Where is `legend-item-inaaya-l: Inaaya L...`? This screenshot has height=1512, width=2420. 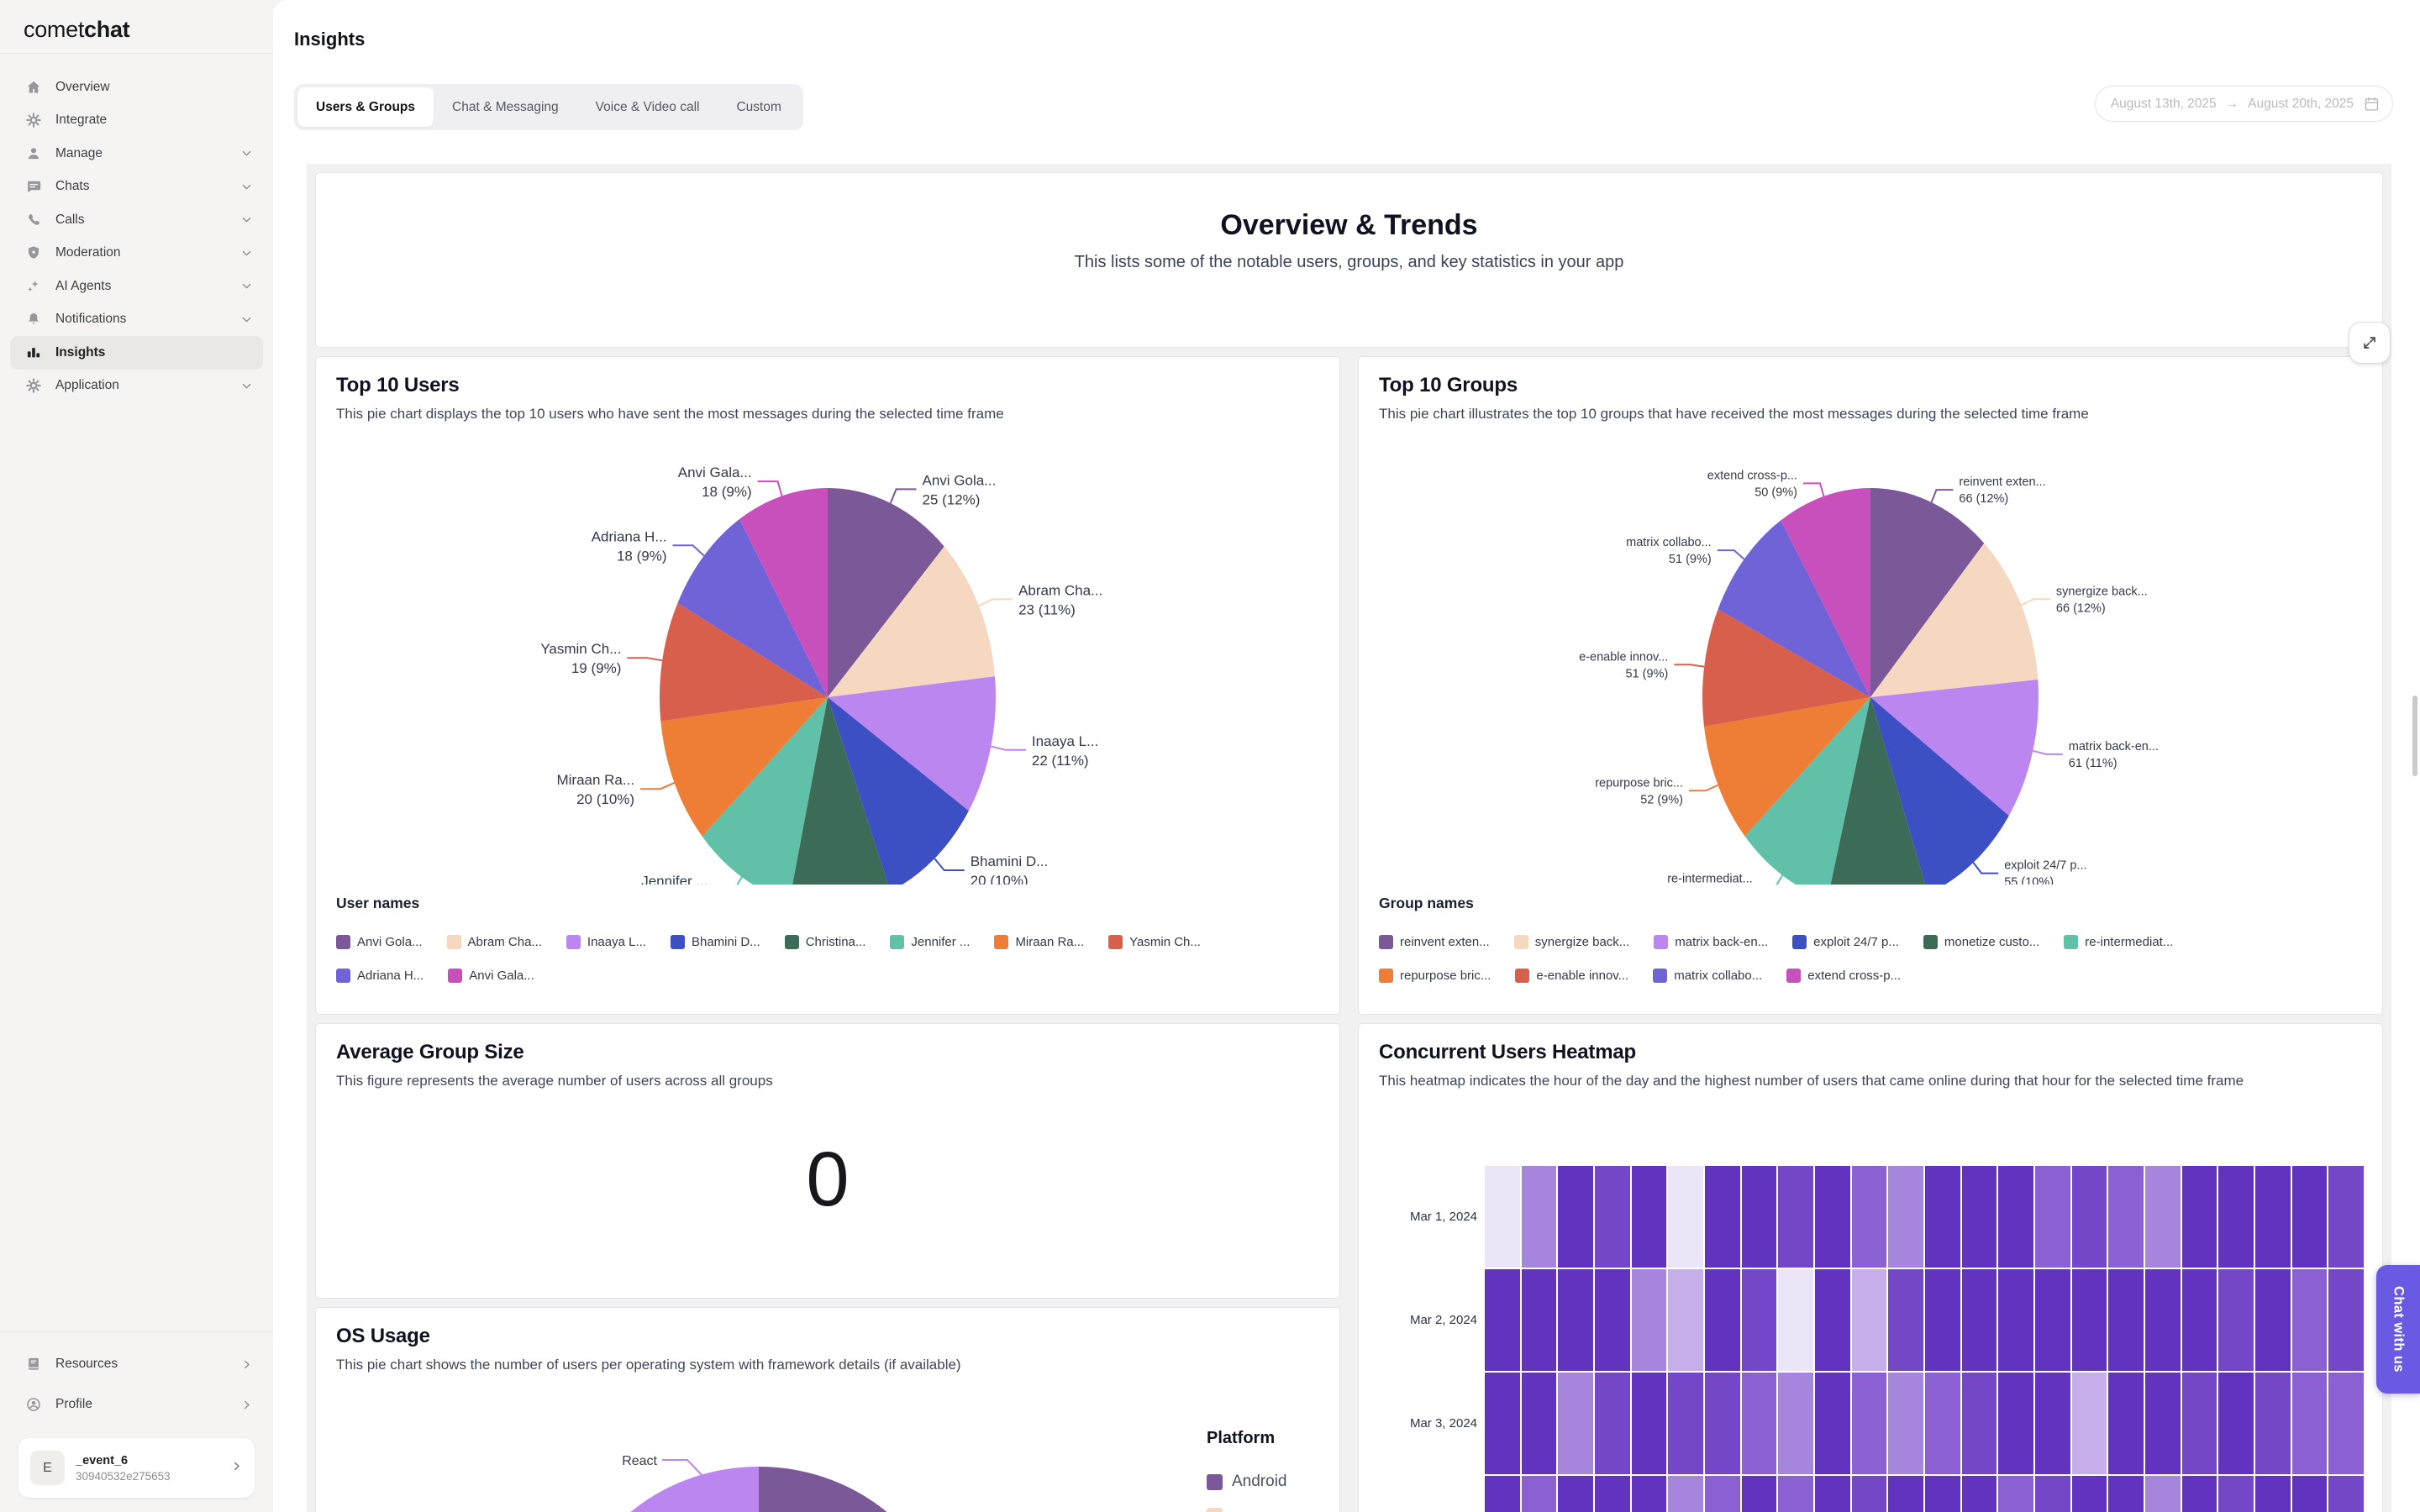 legend-item-inaaya-l: Inaaya L... is located at coordinates (606, 942).